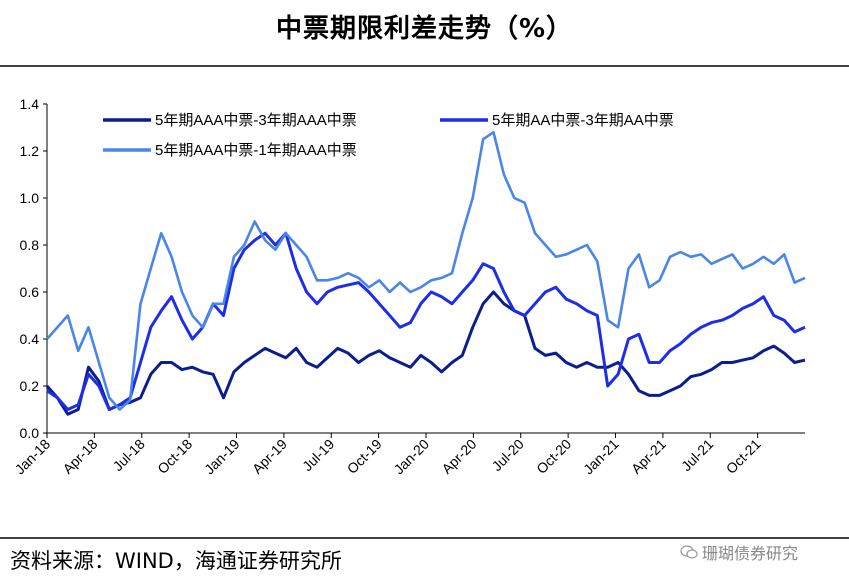  I want to click on x-tick-label: Apr-21, so click(648, 456).